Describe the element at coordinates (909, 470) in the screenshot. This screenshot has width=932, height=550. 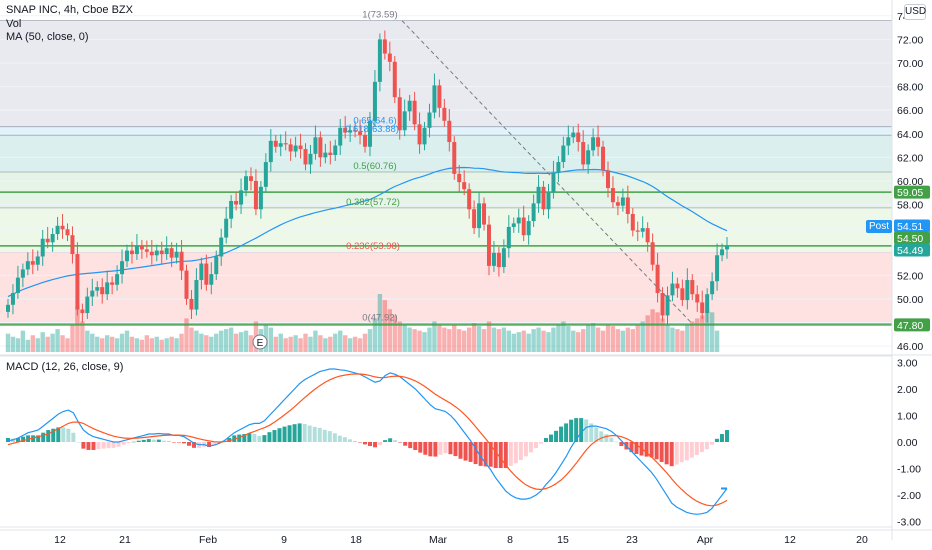
I see `macd-tick-label: -1.00` at that location.